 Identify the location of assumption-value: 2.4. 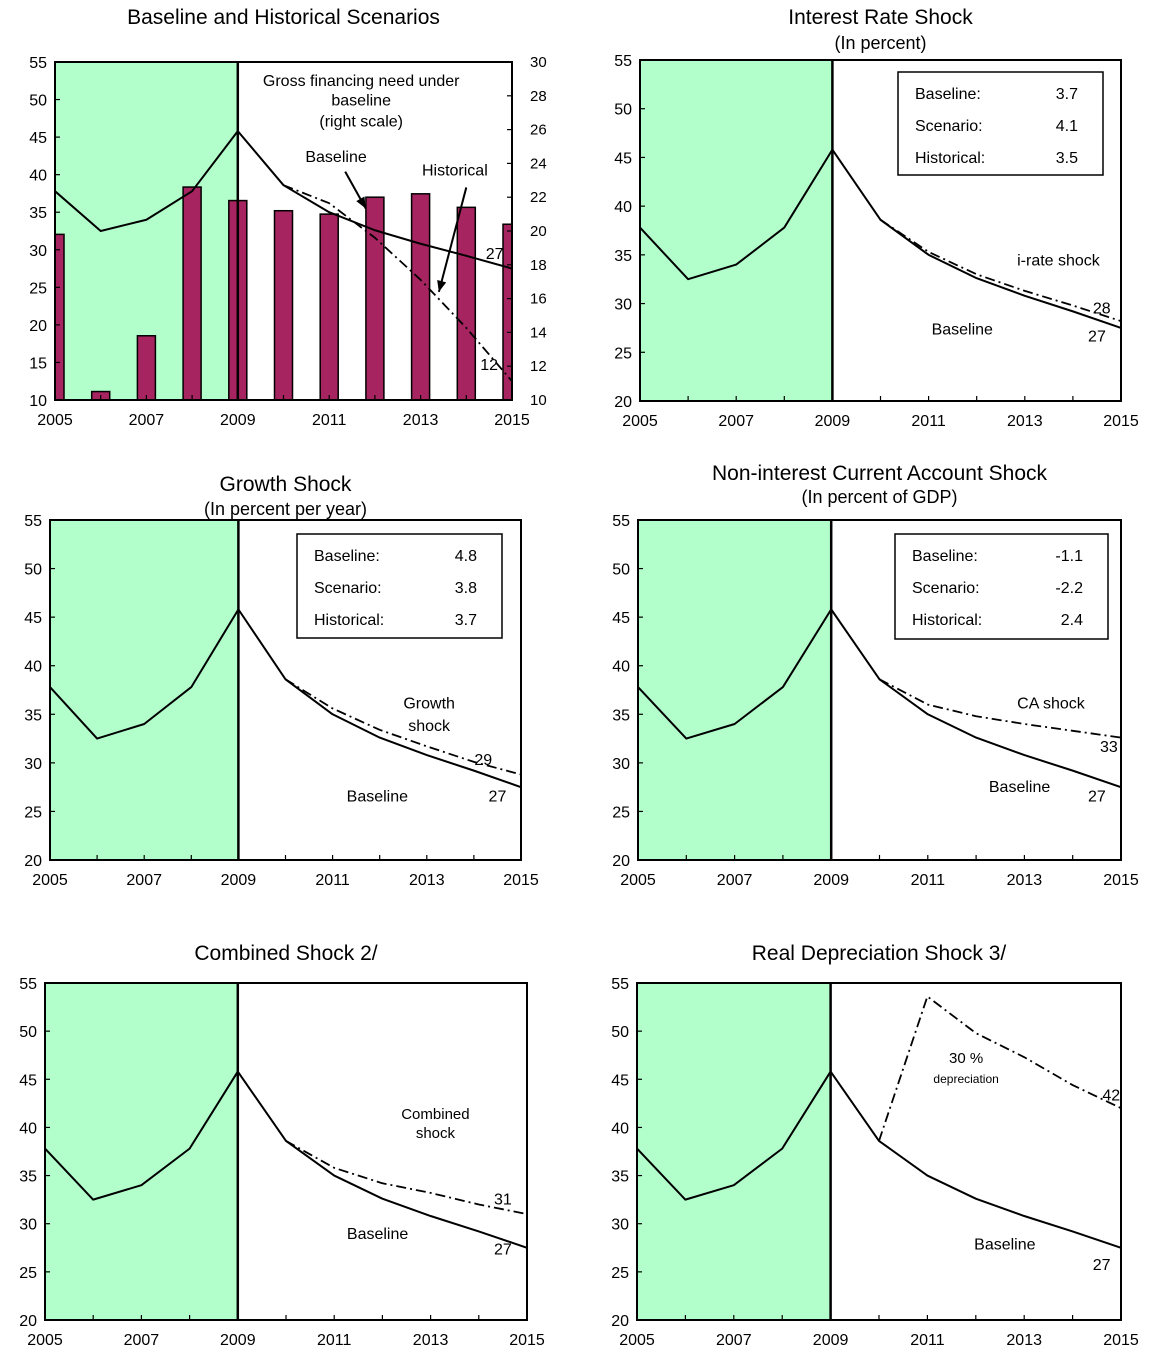
(1072, 620).